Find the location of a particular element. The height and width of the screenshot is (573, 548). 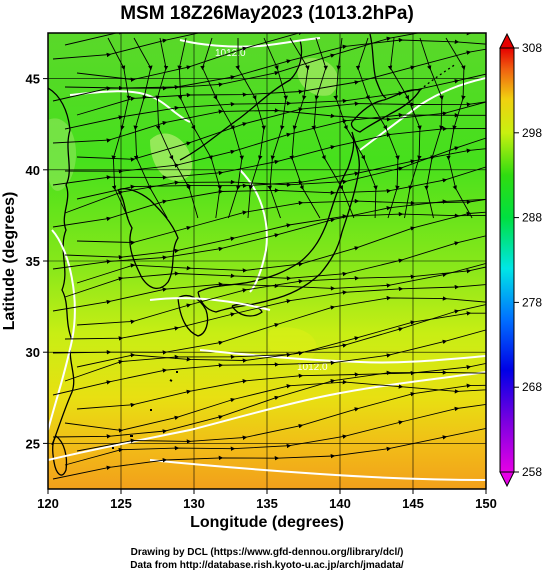

coast-china is located at coordinates (61, 266).